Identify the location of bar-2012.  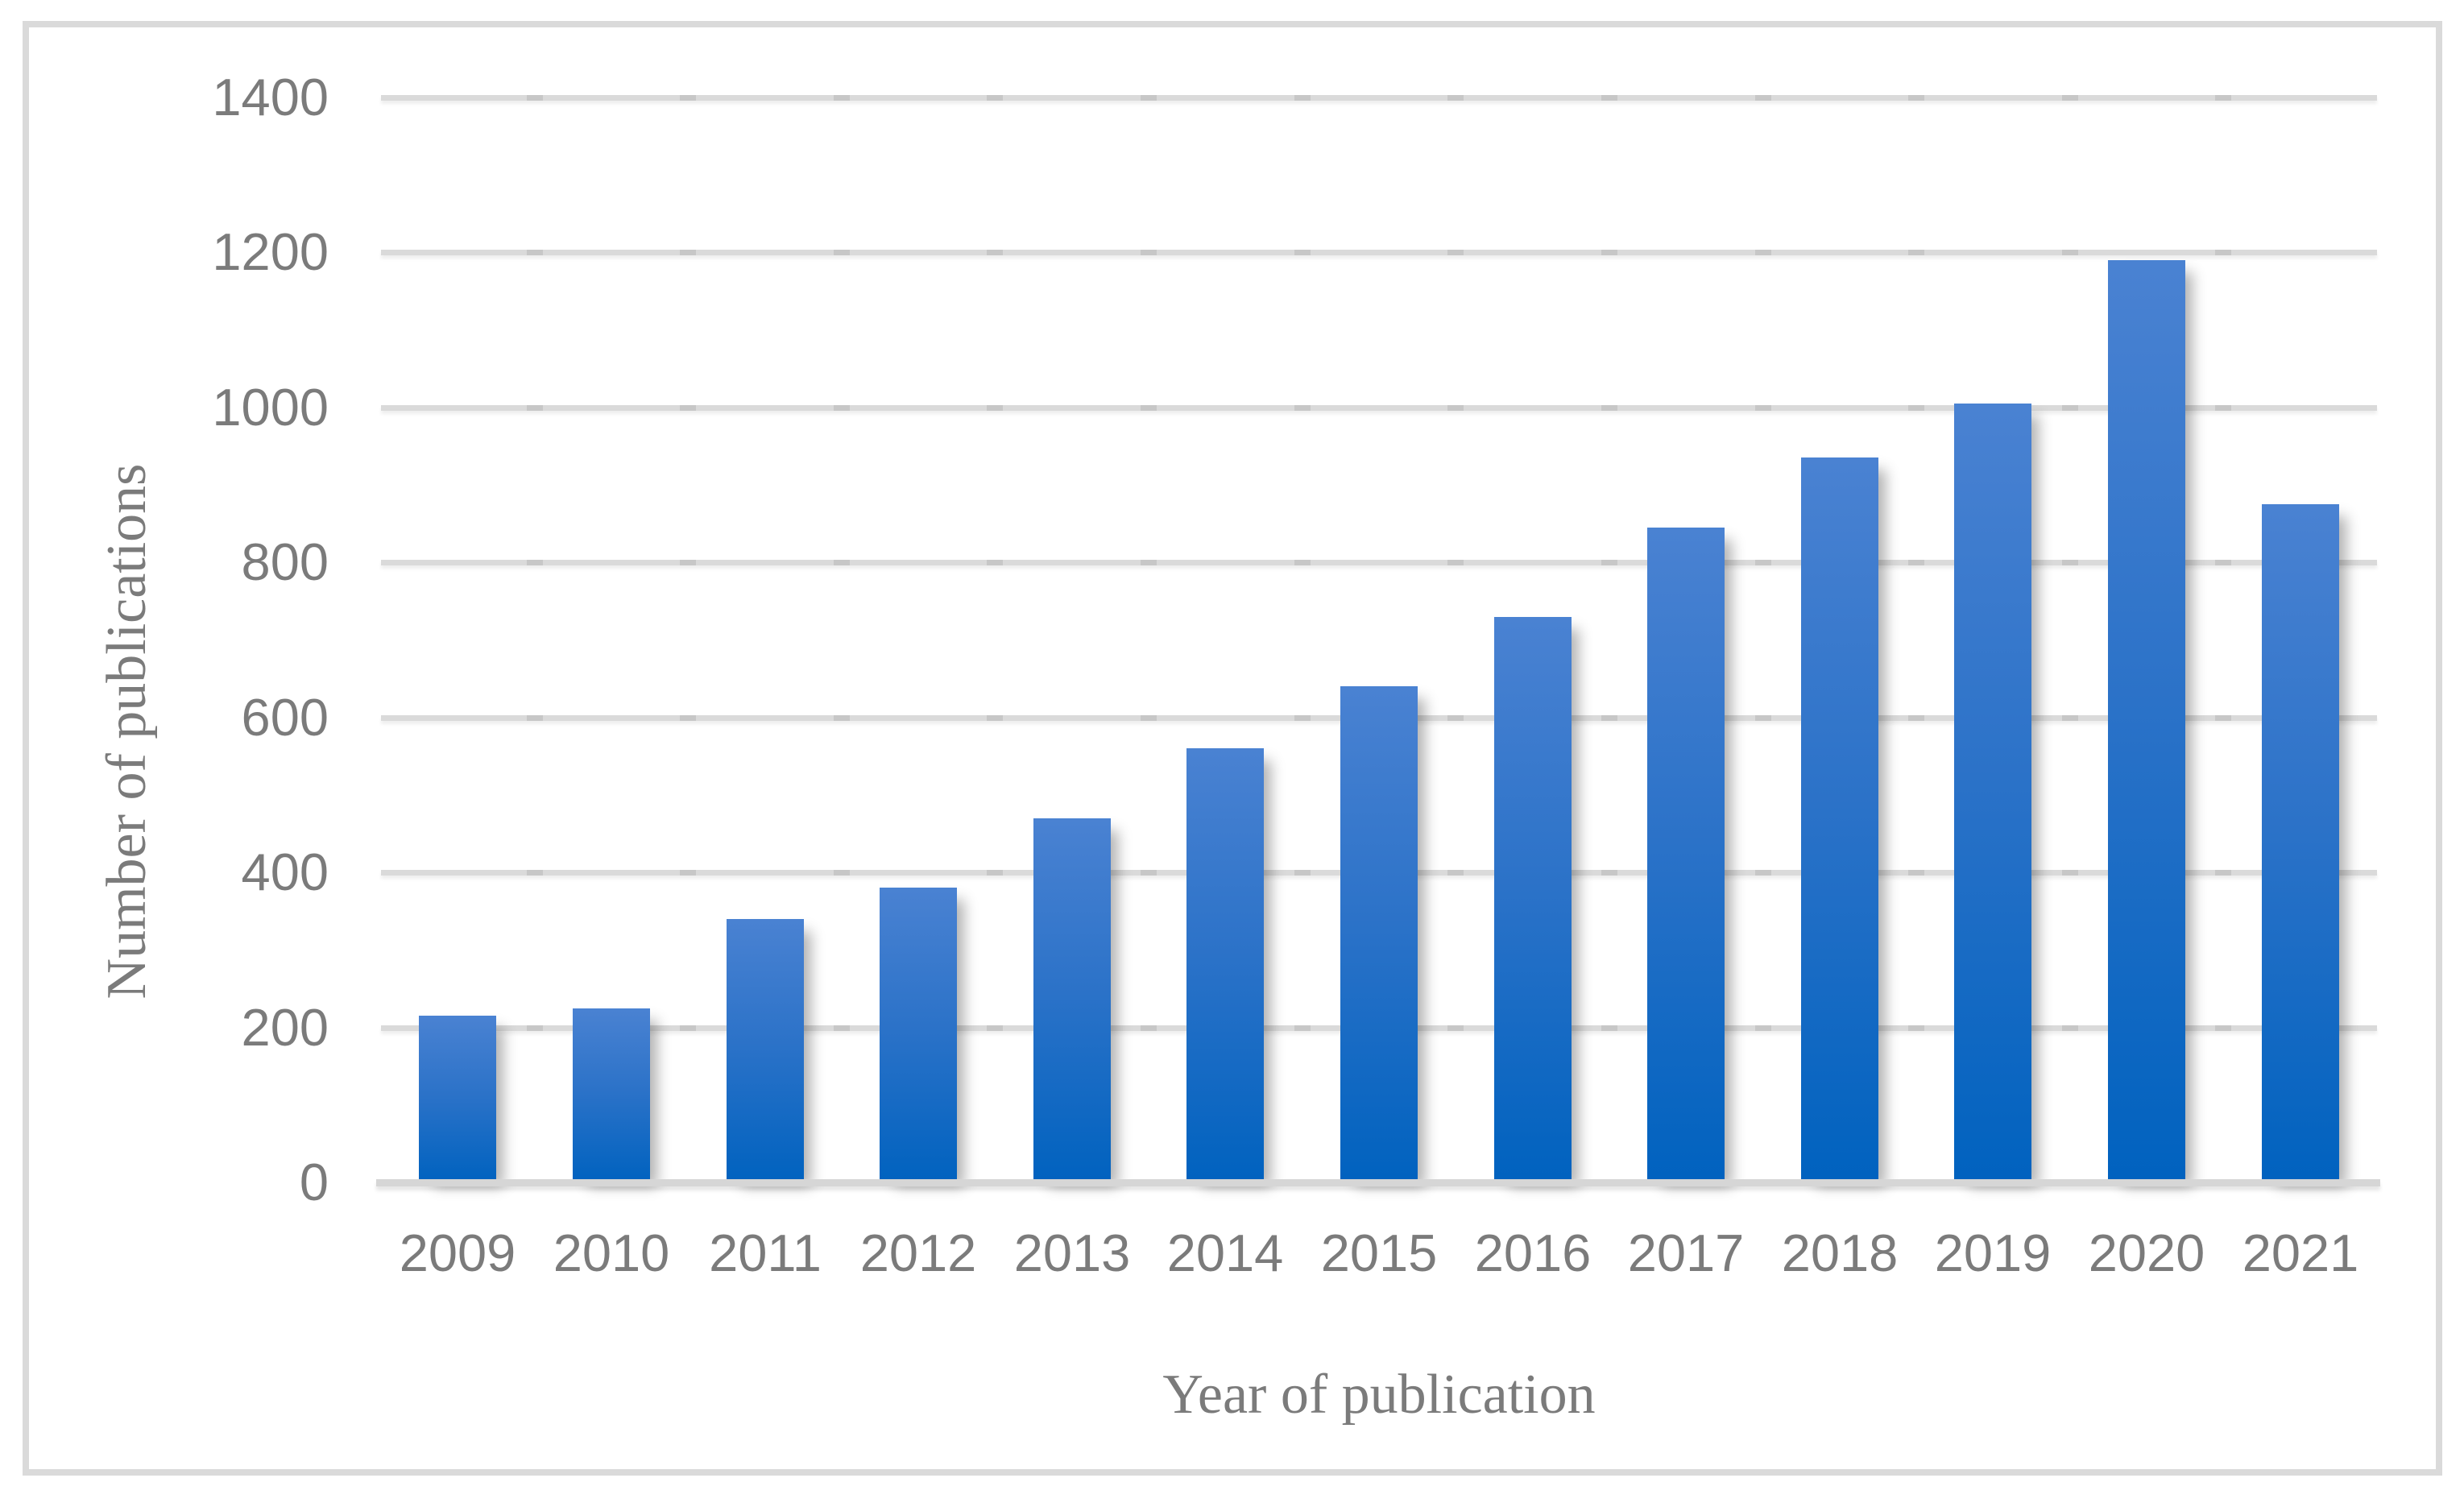
(918, 1035).